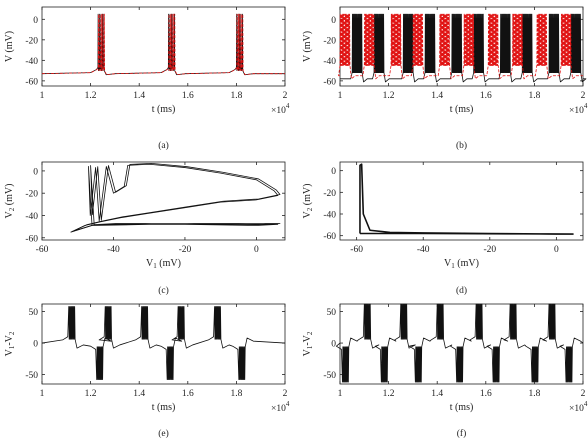 This screenshot has height=442, width=588. I want to click on panel-f: 1 1.2 1.4 1.6 1.8 2 50 0 -50 t (ms) ×10⁴ V1-V2 (f), so click(445, 371).